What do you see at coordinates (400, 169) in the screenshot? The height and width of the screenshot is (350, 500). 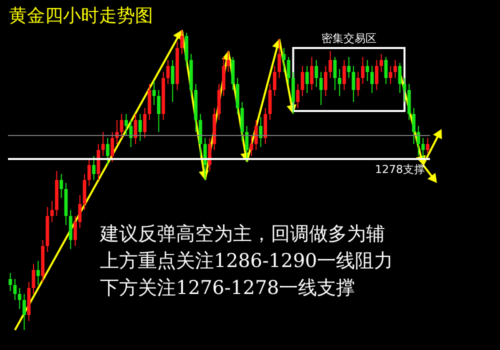 I see `ref-line-label: 1278支撑` at bounding box center [400, 169].